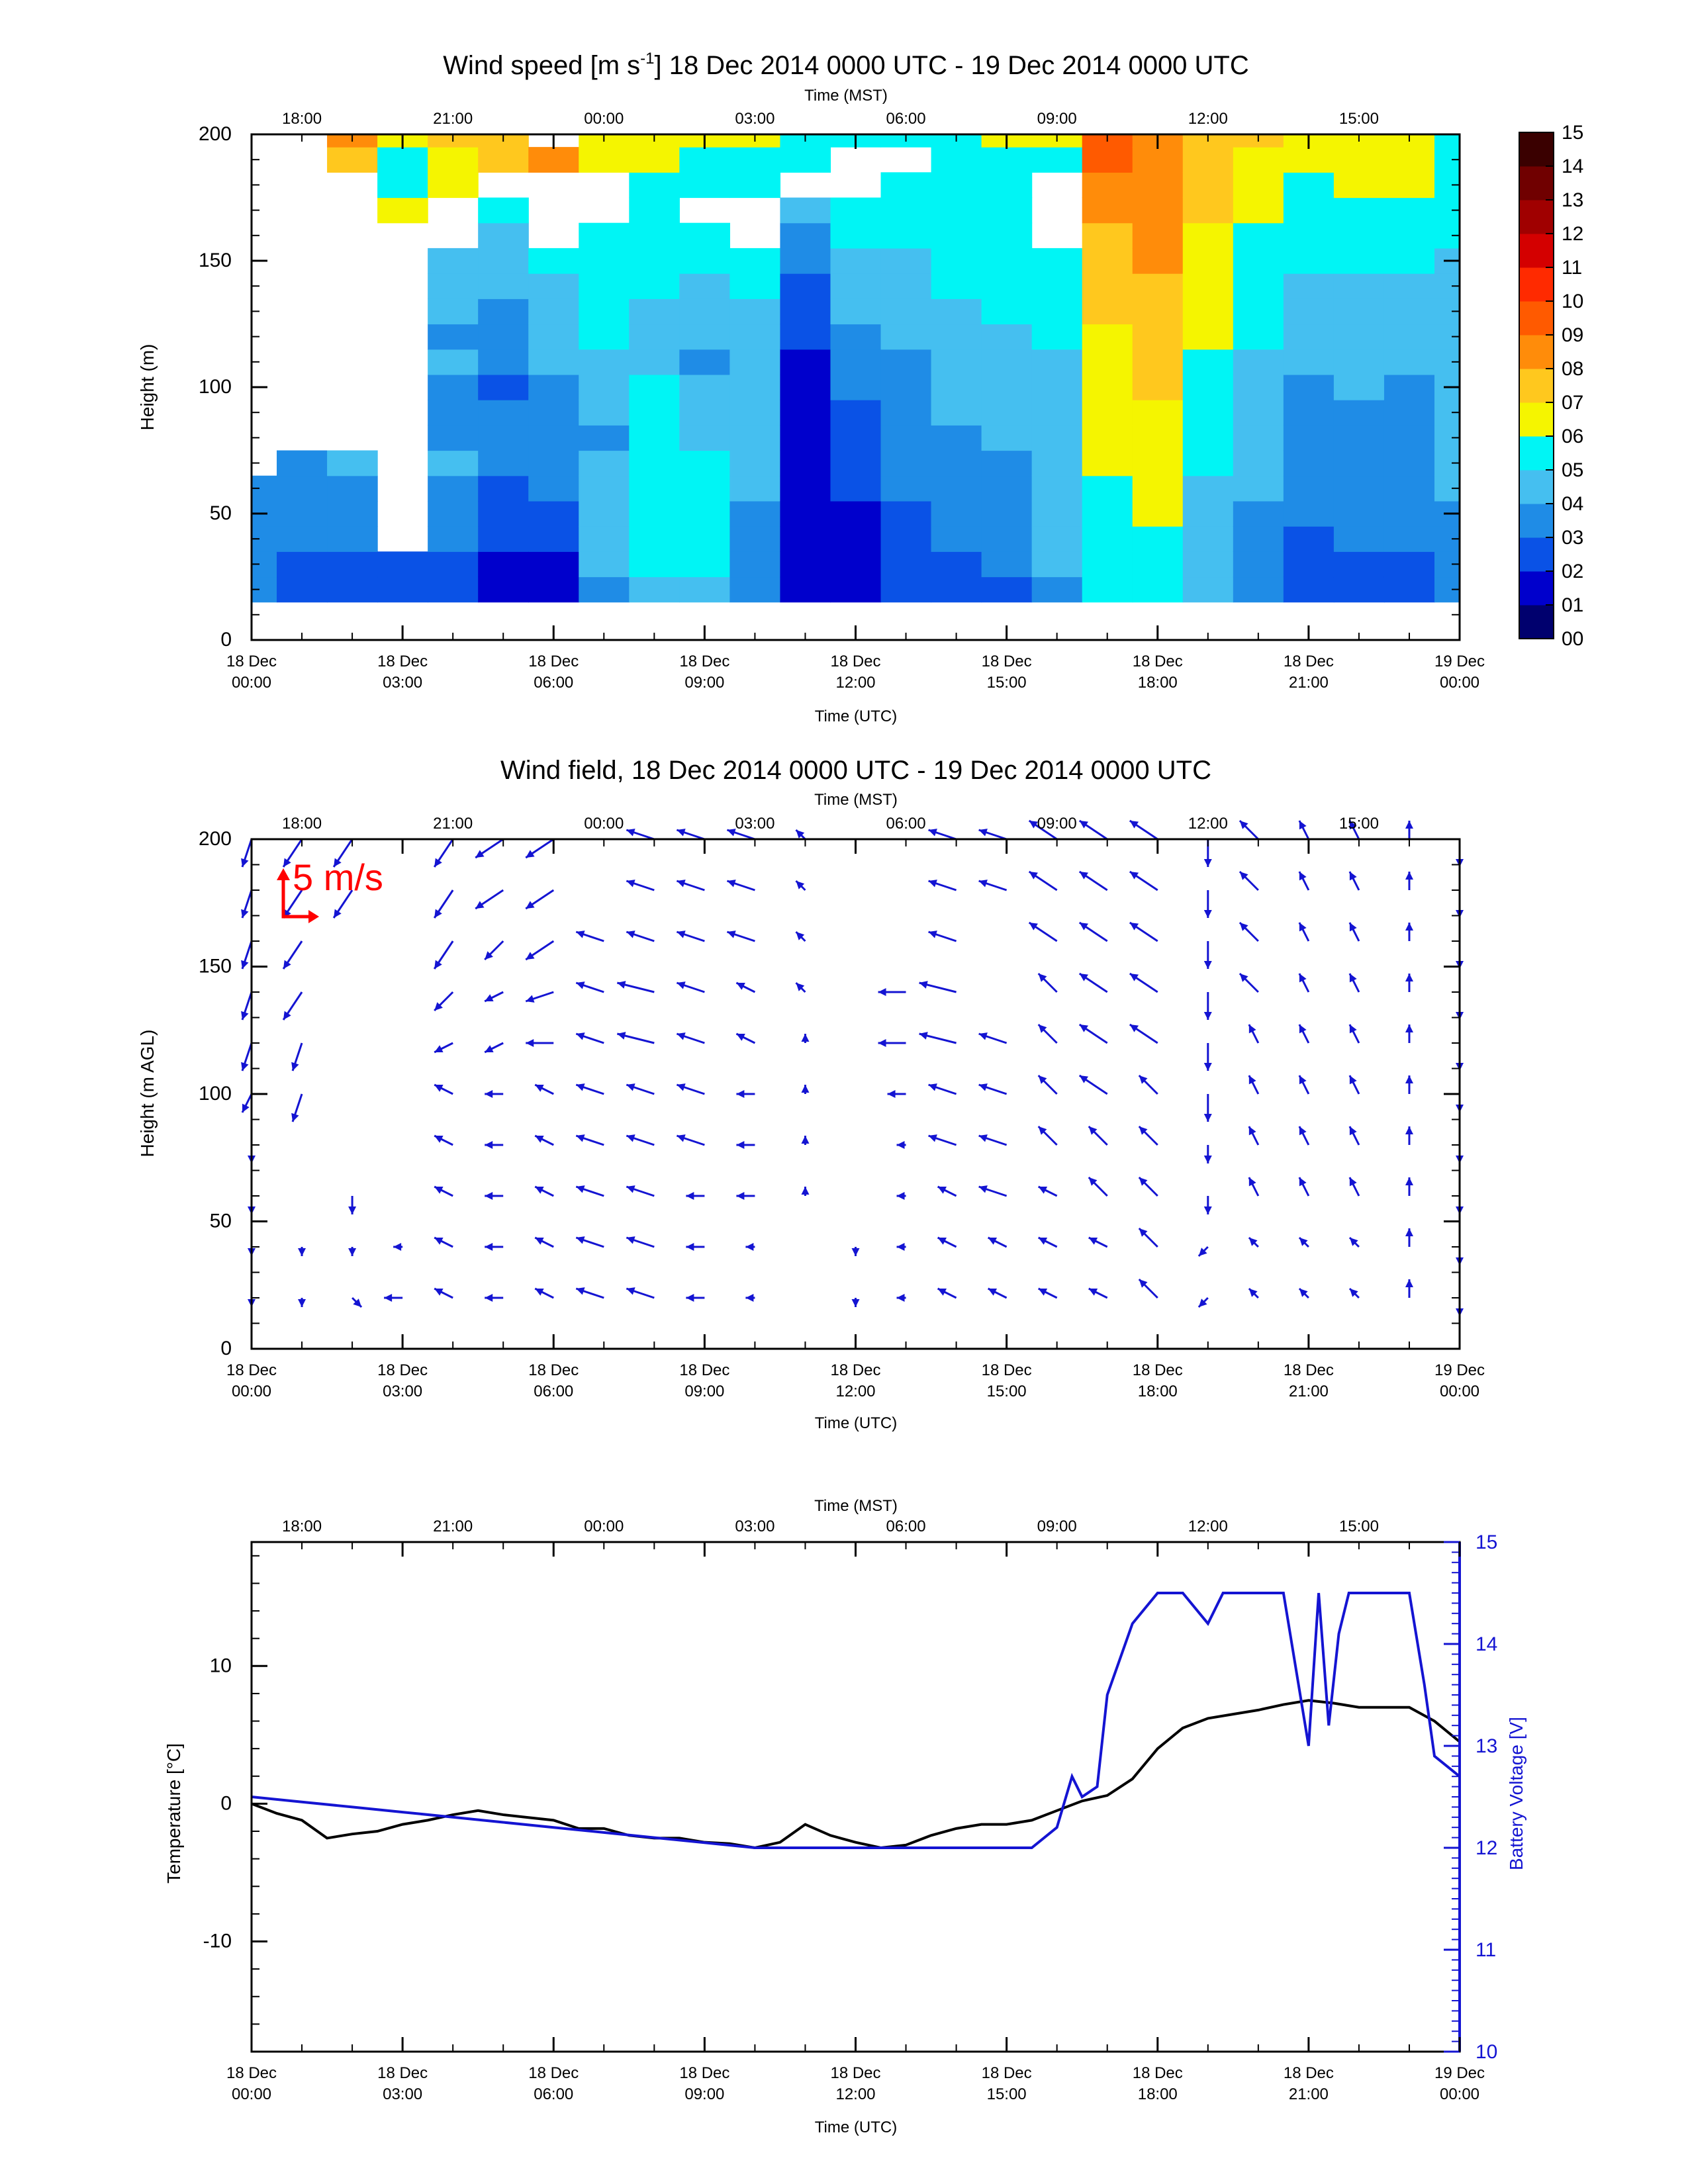 This screenshot has height=2184, width=1688. Describe the element at coordinates (1309, 2094) in the screenshot. I see `utc-tick-label-time: 21:00` at that location.